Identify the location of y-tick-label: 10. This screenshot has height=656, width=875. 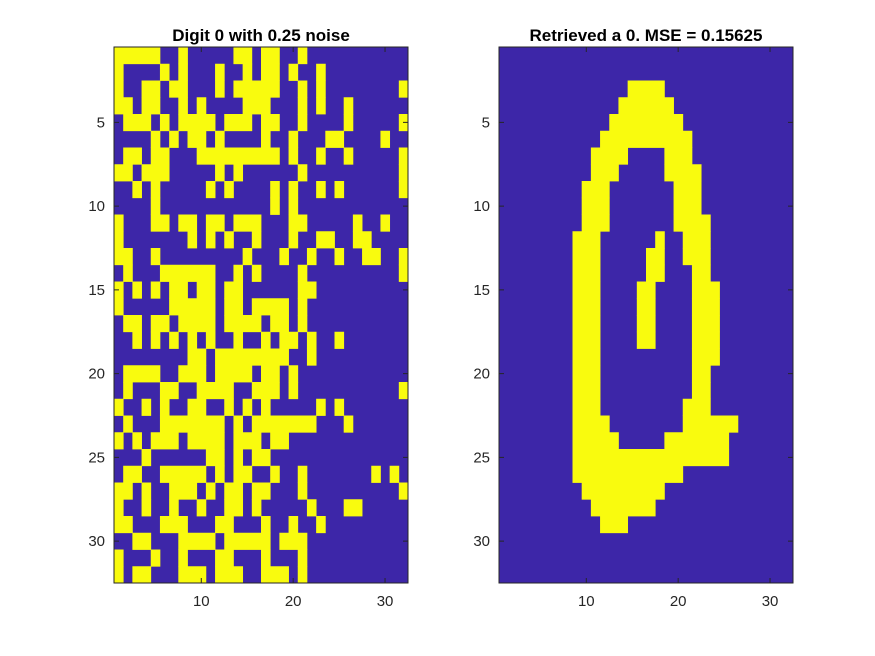
(481, 206).